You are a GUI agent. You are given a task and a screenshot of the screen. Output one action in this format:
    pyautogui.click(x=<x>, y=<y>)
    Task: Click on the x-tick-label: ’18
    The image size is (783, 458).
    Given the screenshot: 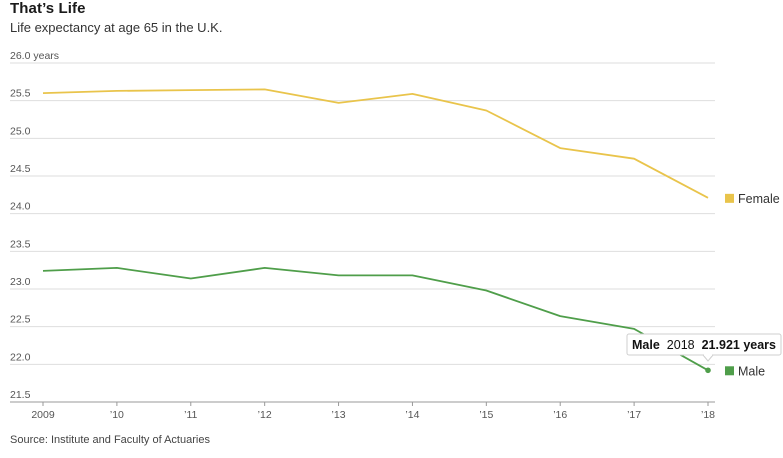 What is the action you would take?
    pyautogui.click(x=708, y=415)
    